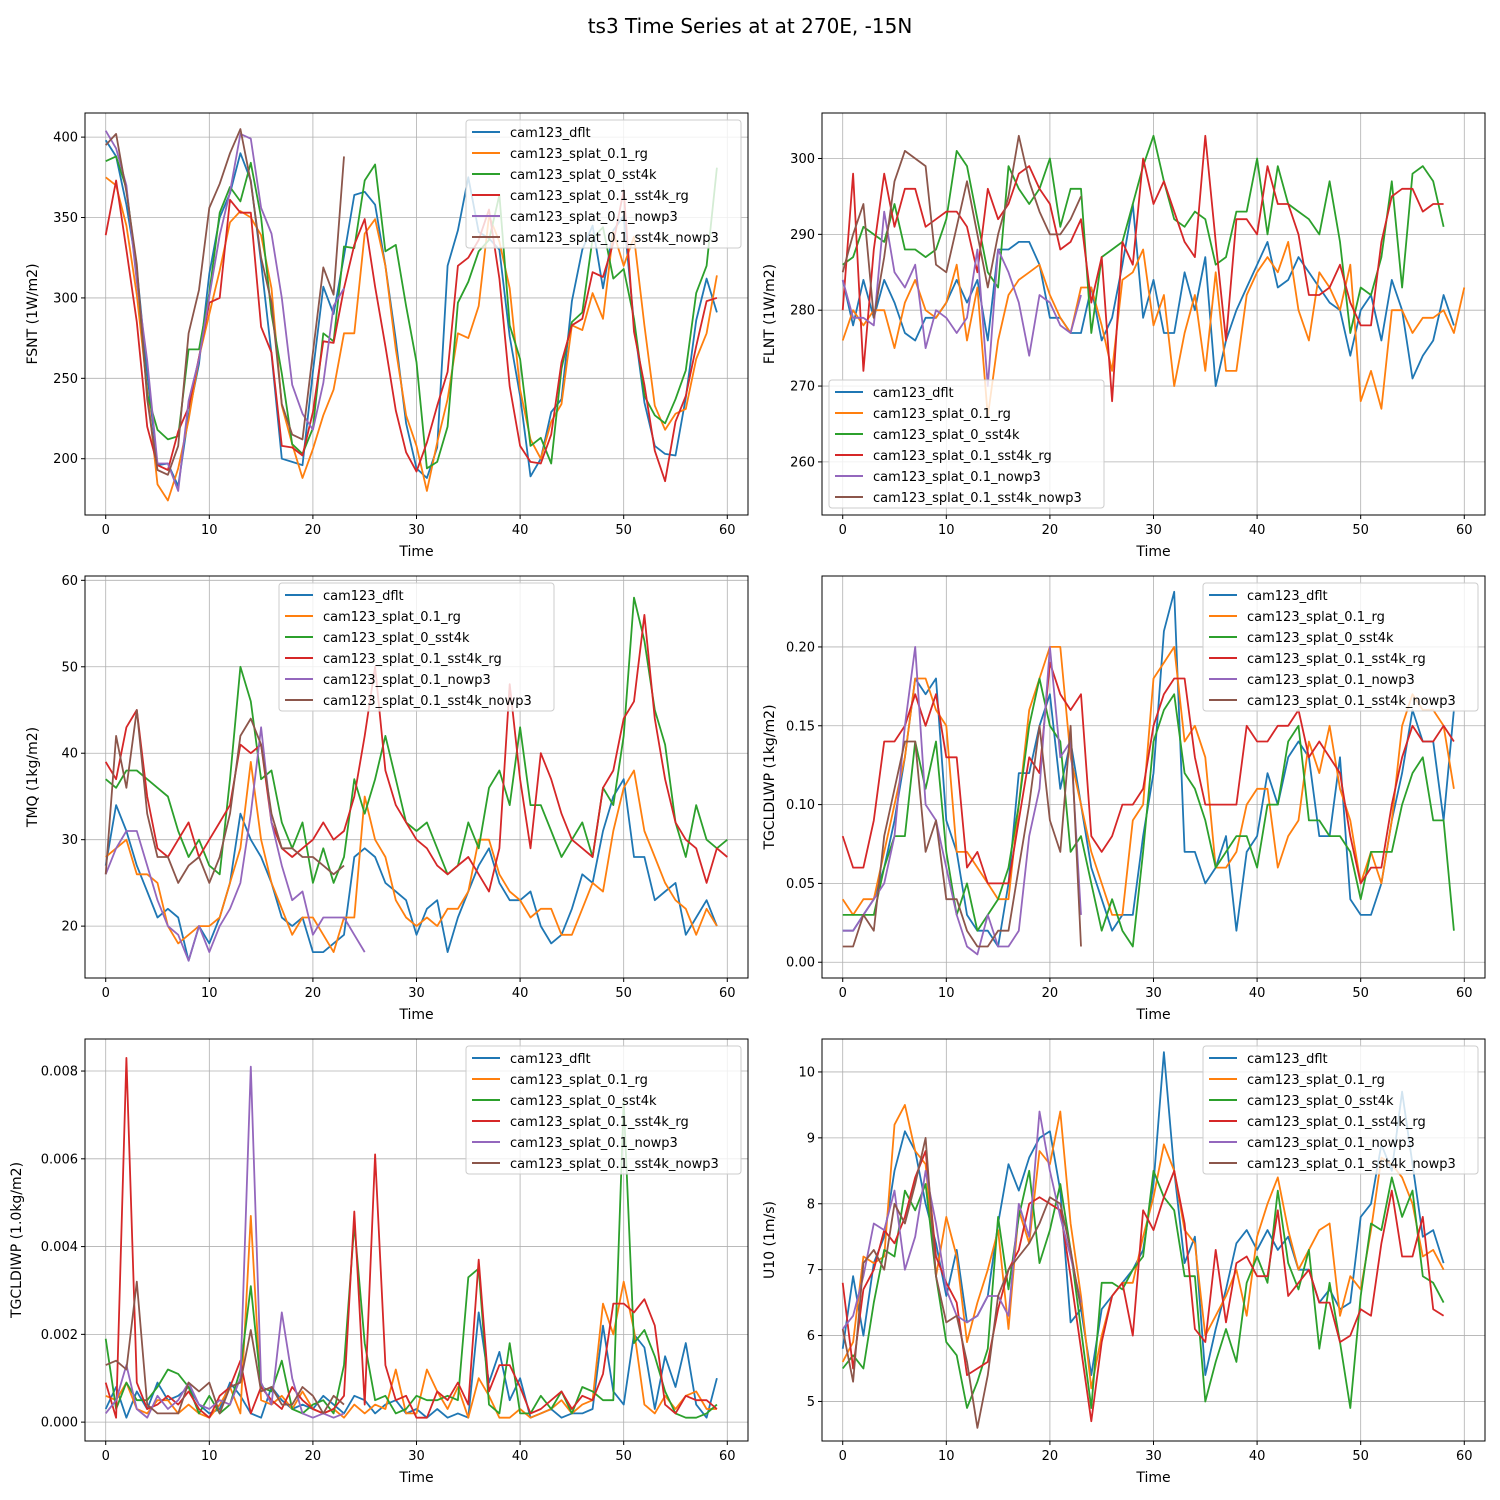  What do you see at coordinates (811, 1402) in the screenshot?
I see `y-tick-label: 5` at bounding box center [811, 1402].